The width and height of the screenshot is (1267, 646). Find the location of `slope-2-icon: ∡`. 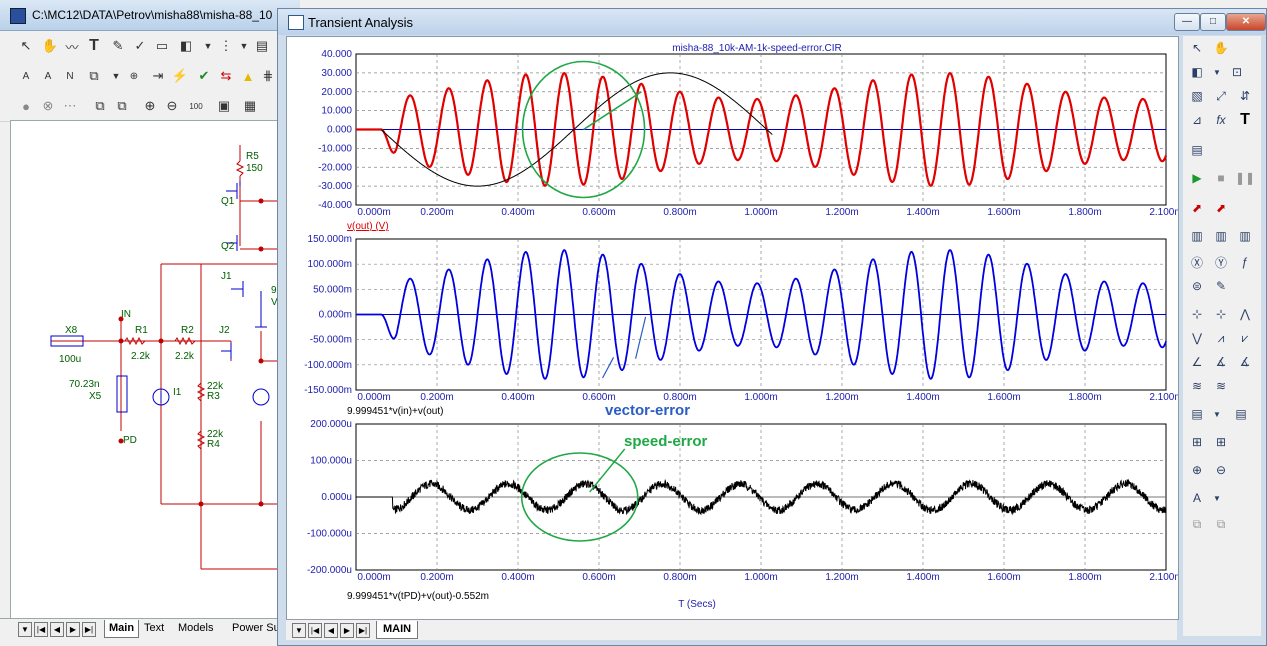

slope-2-icon: ∡ is located at coordinates (1221, 362).